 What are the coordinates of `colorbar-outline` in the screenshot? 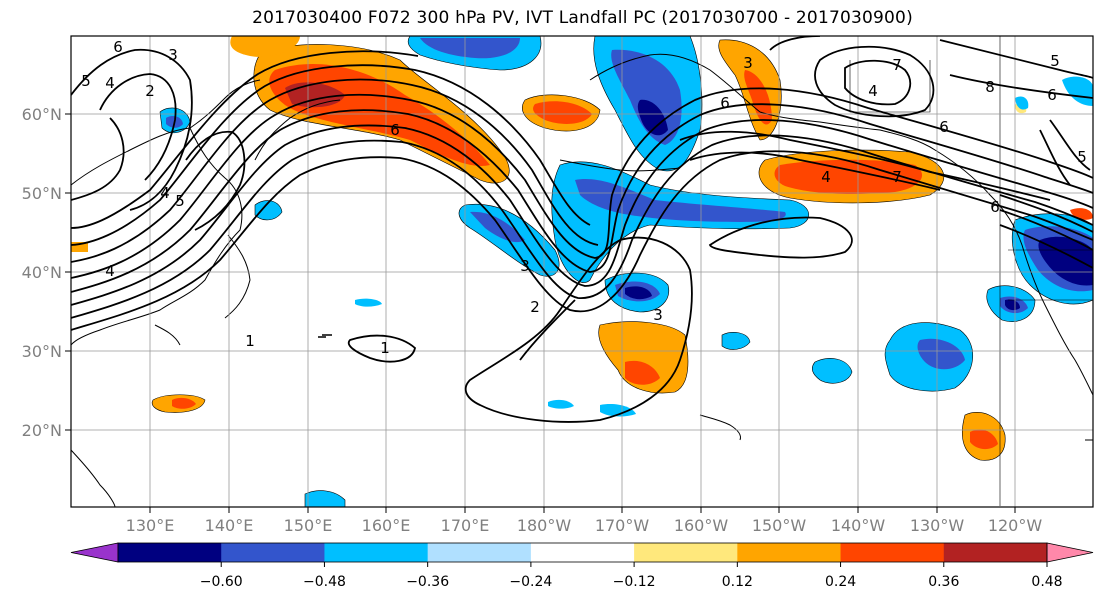 It's located at (582, 552).